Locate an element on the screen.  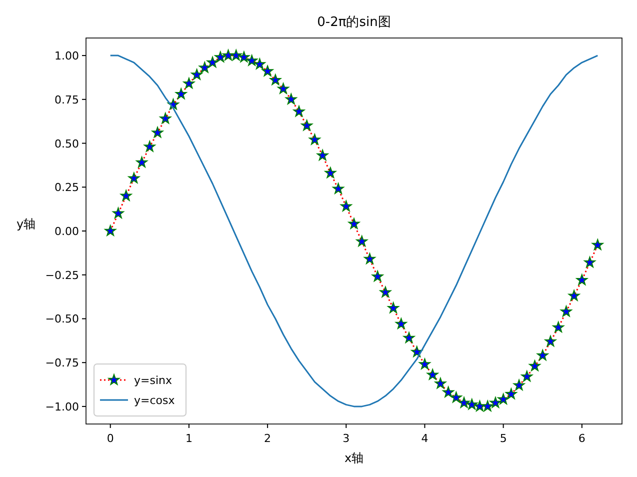
y-tick-label: 0.00 is located at coordinates (66, 231).